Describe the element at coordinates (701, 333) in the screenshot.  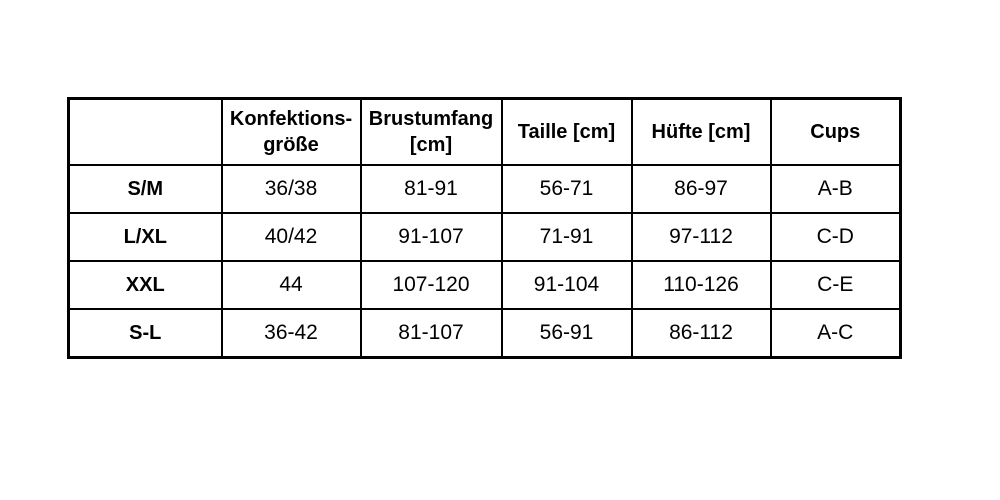
I see `table-cell: 86-112` at that location.